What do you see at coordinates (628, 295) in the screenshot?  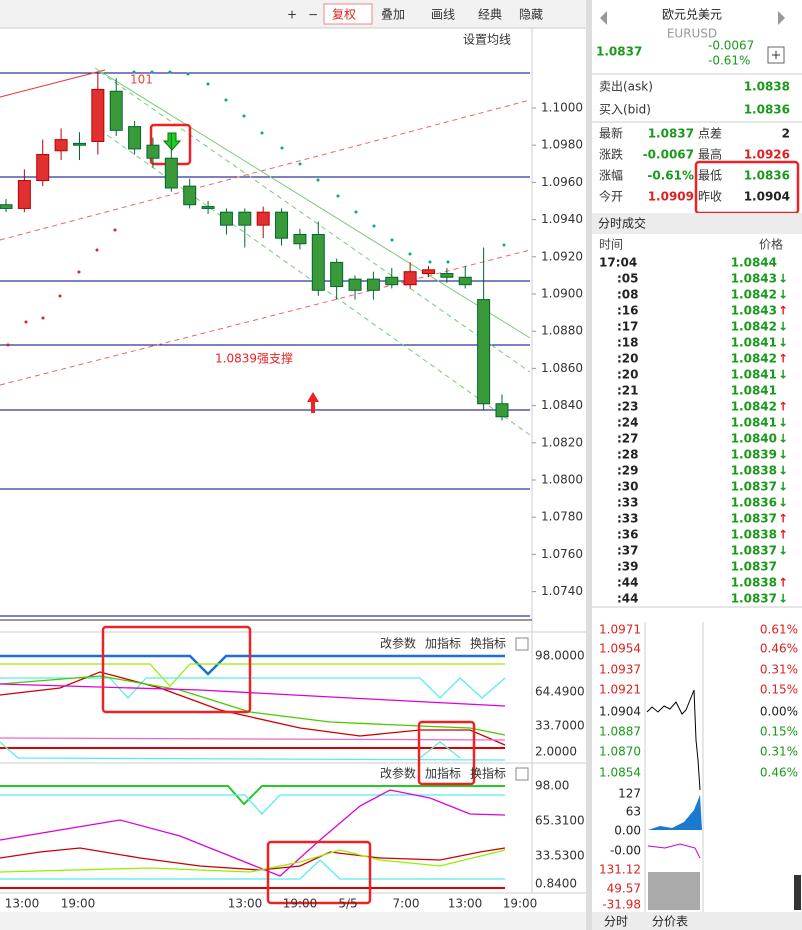 I see `trade-time: :08` at bounding box center [628, 295].